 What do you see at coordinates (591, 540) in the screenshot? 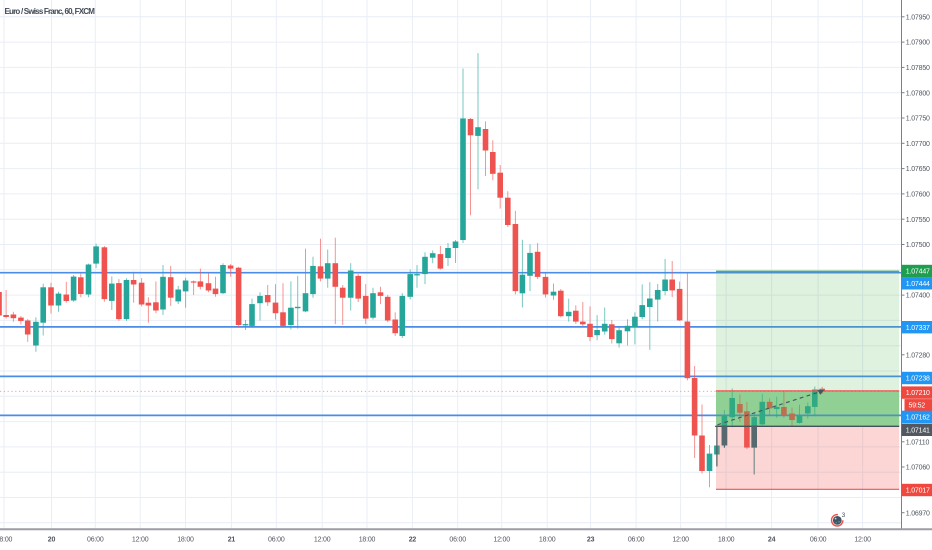
I see `svg-text: 23` at bounding box center [591, 540].